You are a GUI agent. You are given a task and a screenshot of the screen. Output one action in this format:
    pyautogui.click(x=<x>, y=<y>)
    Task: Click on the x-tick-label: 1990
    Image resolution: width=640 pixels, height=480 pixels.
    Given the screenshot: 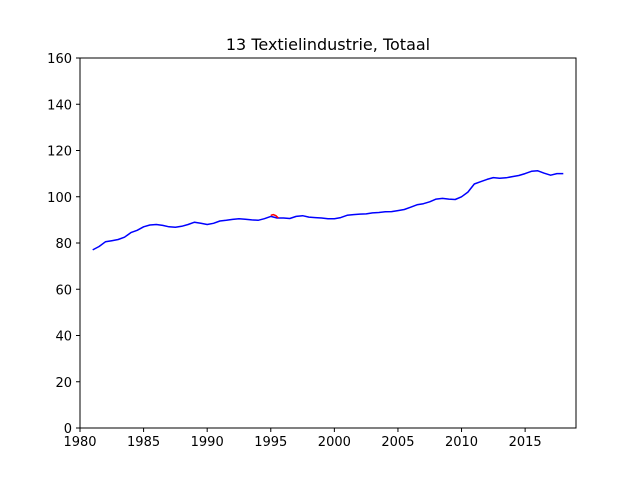 What is the action you would take?
    pyautogui.click(x=207, y=442)
    